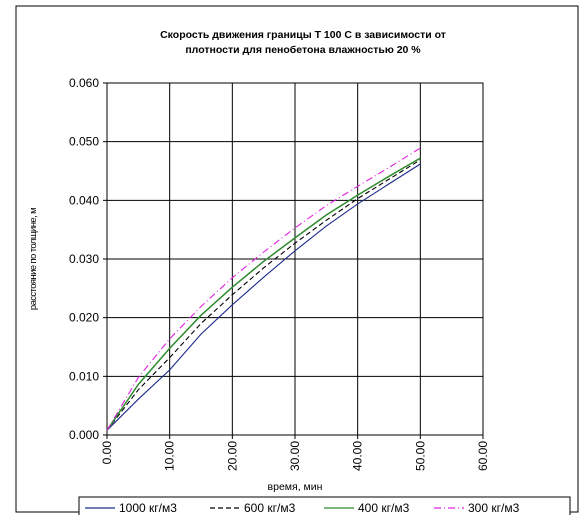 The width and height of the screenshot is (582, 515). Describe the element at coordinates (148, 508) in the screenshot. I see `legend-label-0: 1000 кг/м3` at that location.